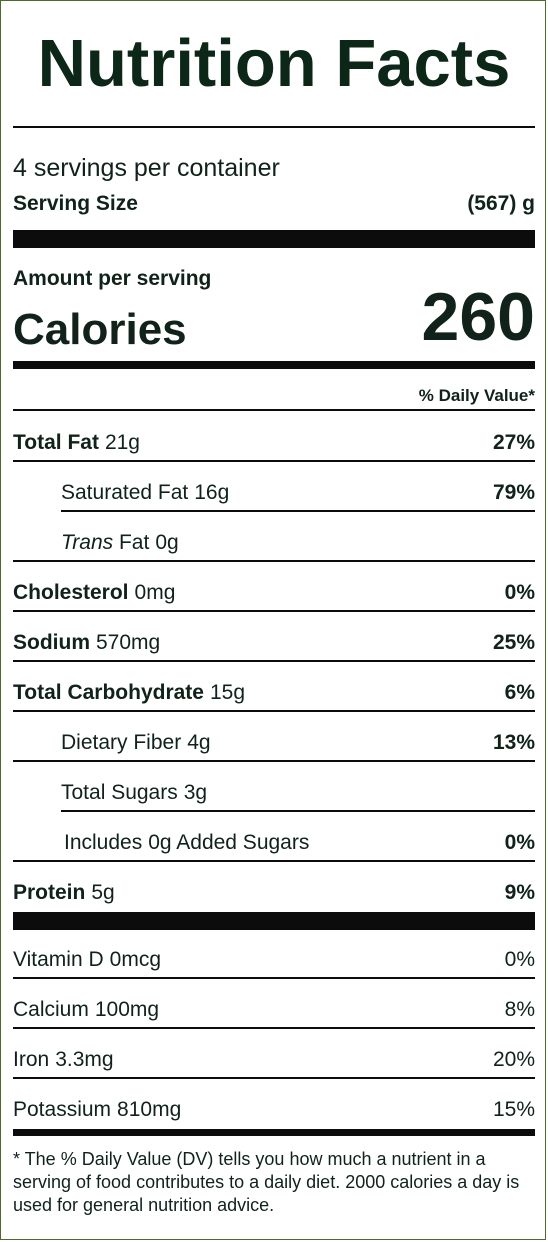 Image resolution: width=548 pixels, height=1242 pixels. Describe the element at coordinates (274, 687) in the screenshot. I see `nutrient-row-total-carbohydrate: Total Carbohydrate 15g 6%` at that location.